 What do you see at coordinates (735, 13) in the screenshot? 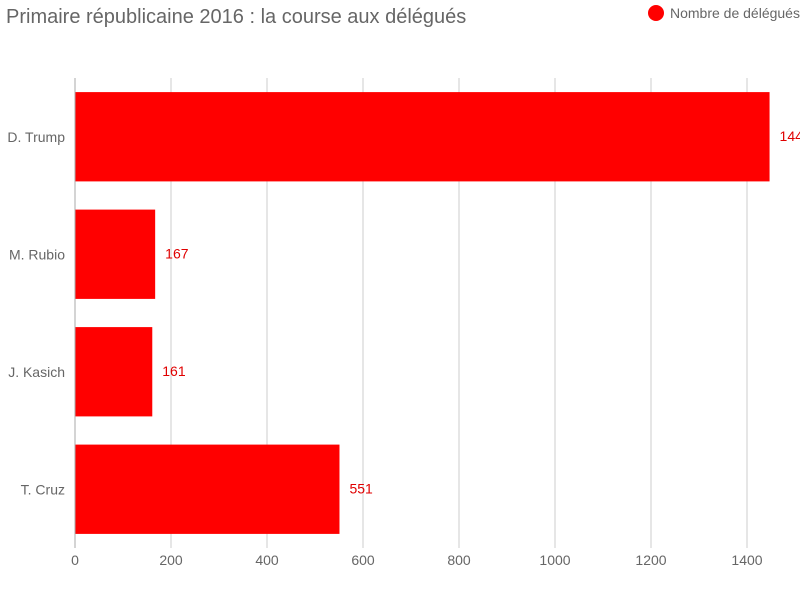
I see `legend-label: Nombre de délégués` at bounding box center [735, 13].